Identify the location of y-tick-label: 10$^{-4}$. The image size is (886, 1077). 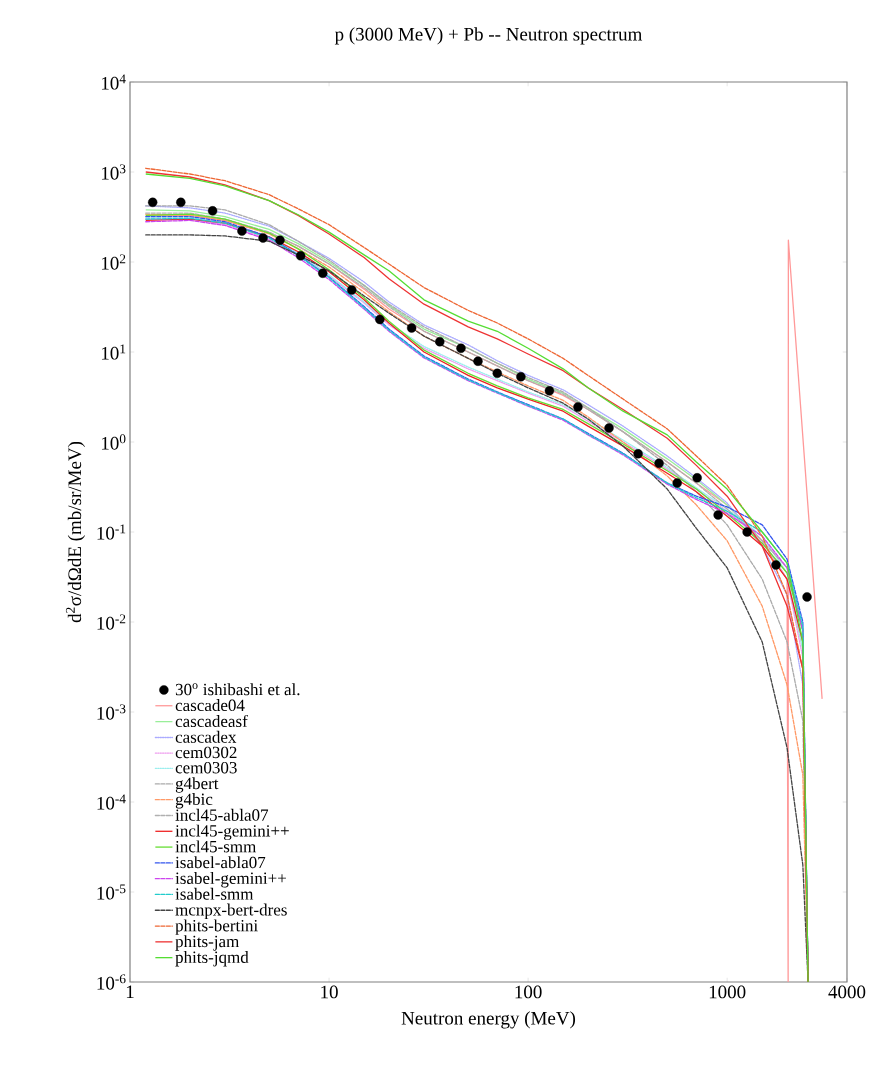
(111, 802).